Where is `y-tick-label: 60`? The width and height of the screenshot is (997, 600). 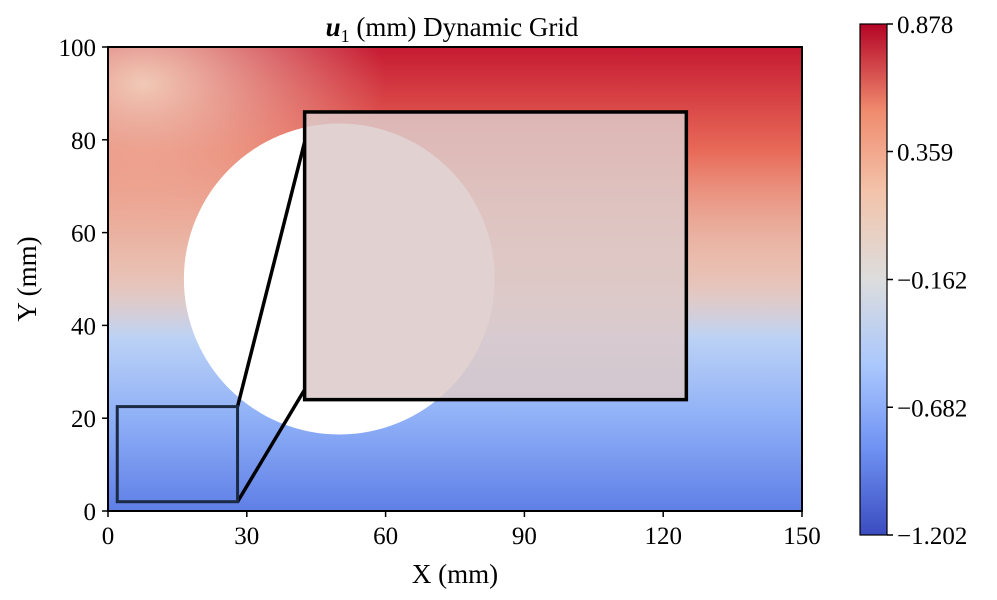 y-tick-label: 60 is located at coordinates (83, 234).